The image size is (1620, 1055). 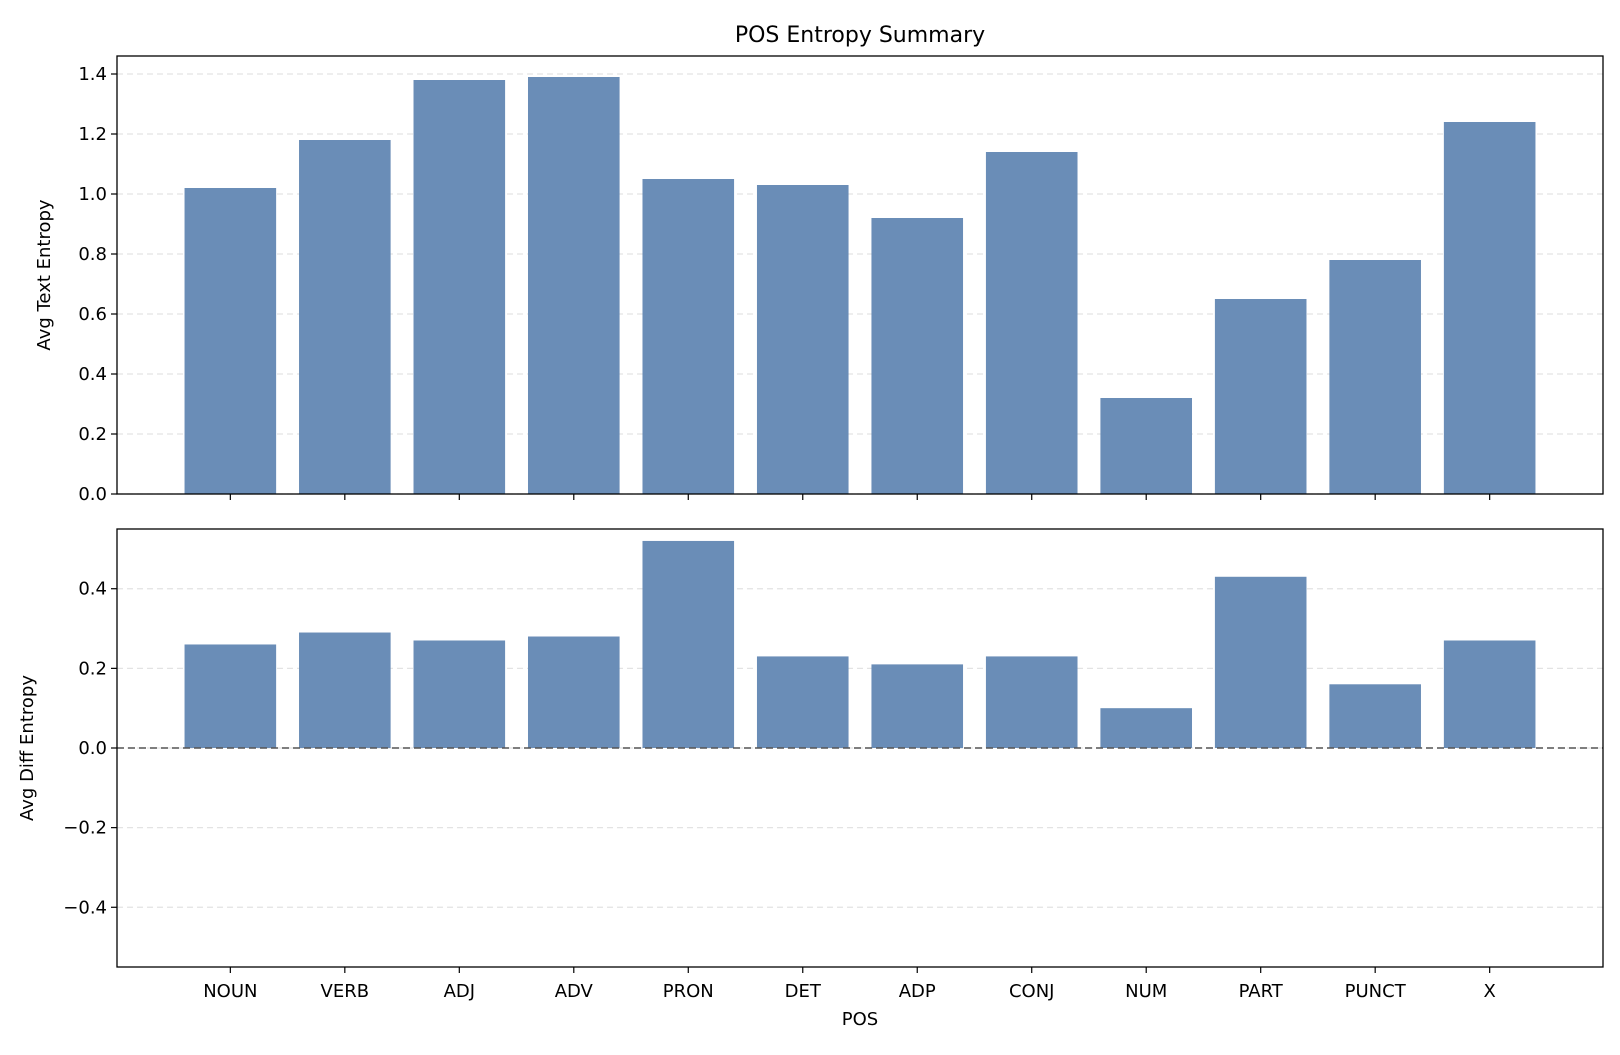 I want to click on x-tick-label-adv: ADV, so click(x=574, y=991).